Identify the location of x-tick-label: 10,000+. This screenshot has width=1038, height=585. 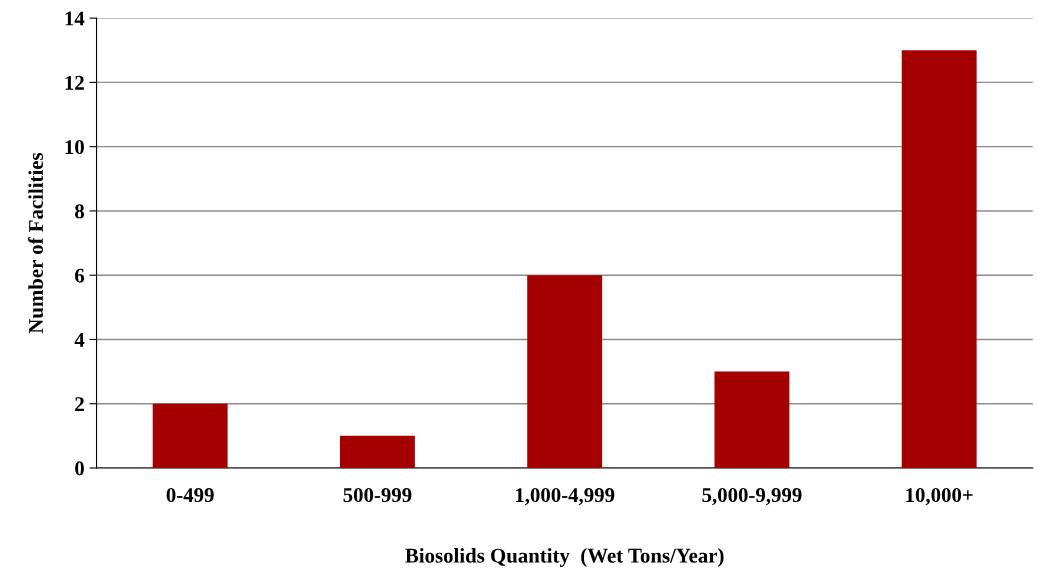
(939, 497).